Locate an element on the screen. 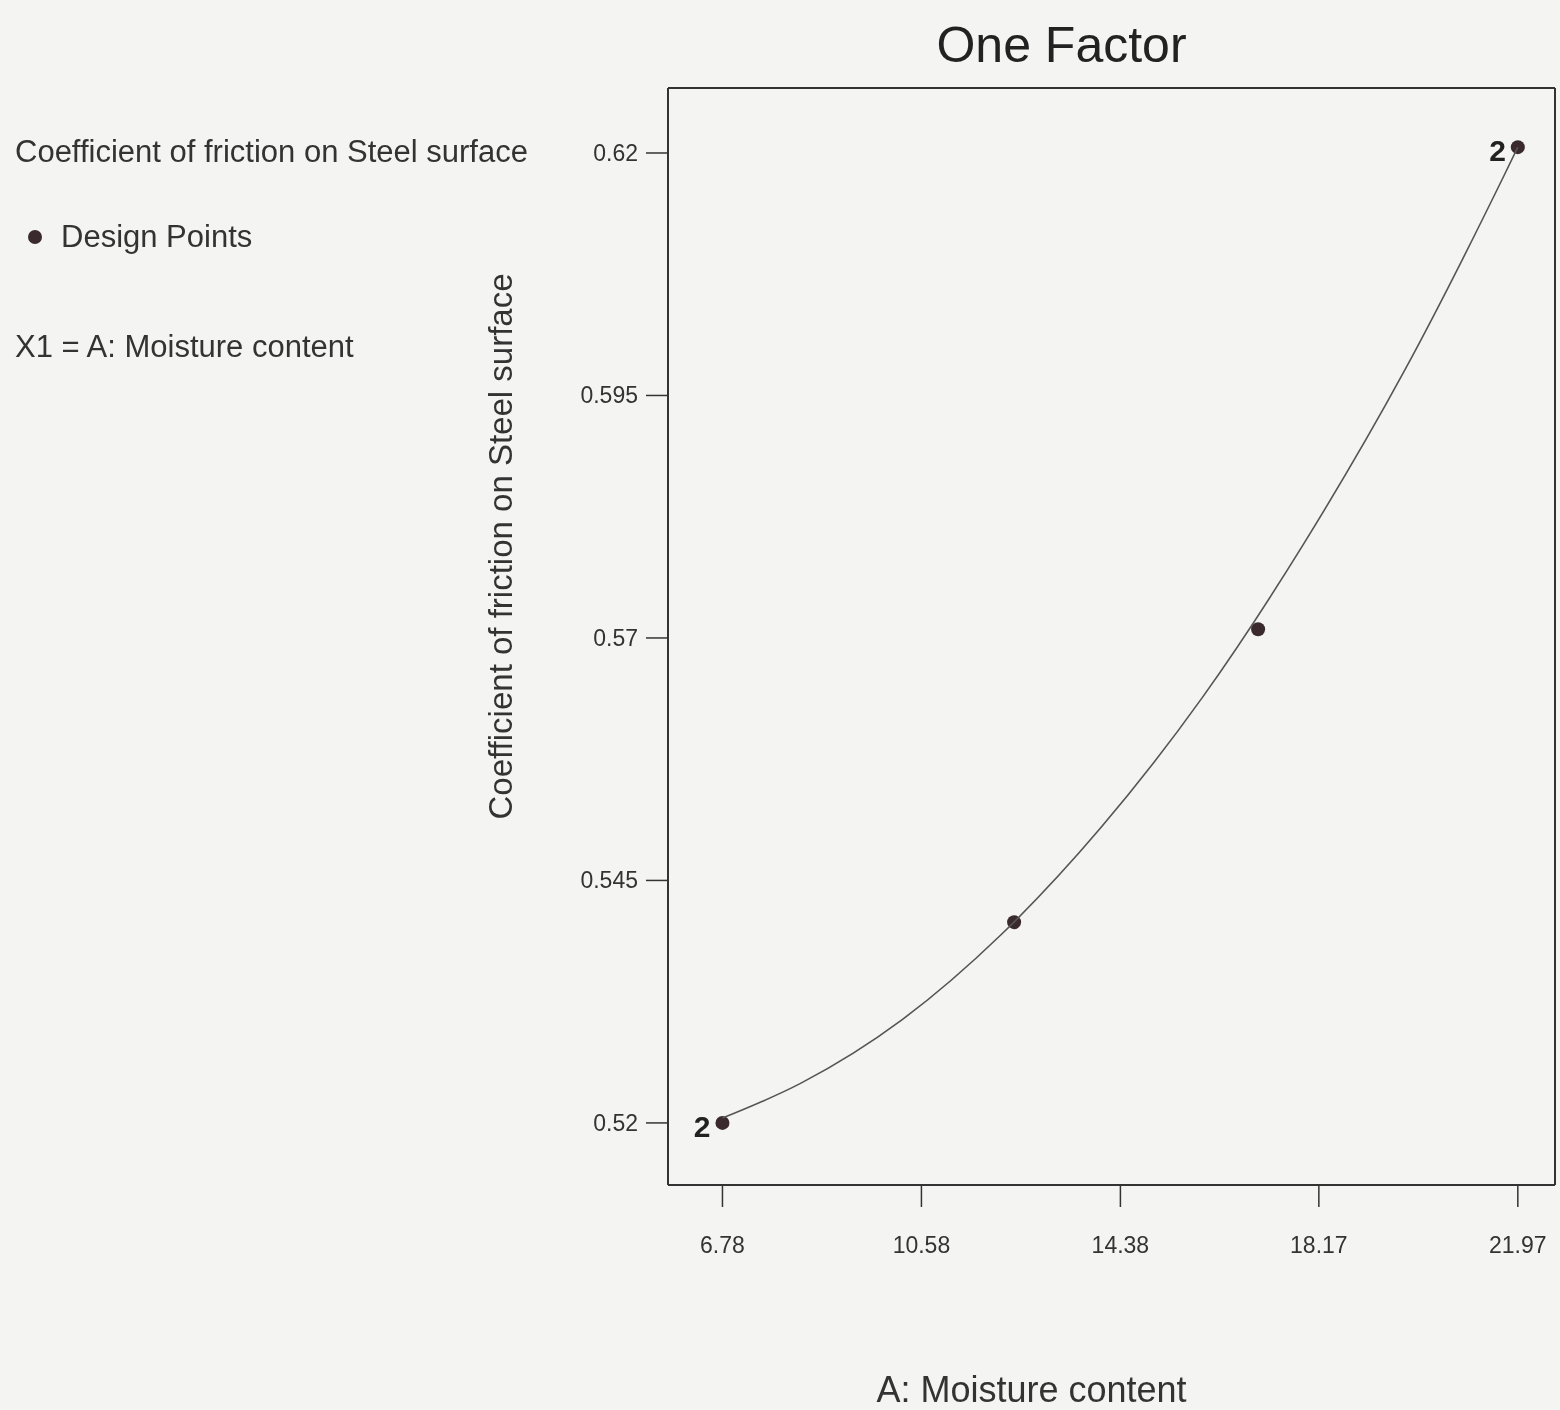  legend-label: Design Points is located at coordinates (157, 236).